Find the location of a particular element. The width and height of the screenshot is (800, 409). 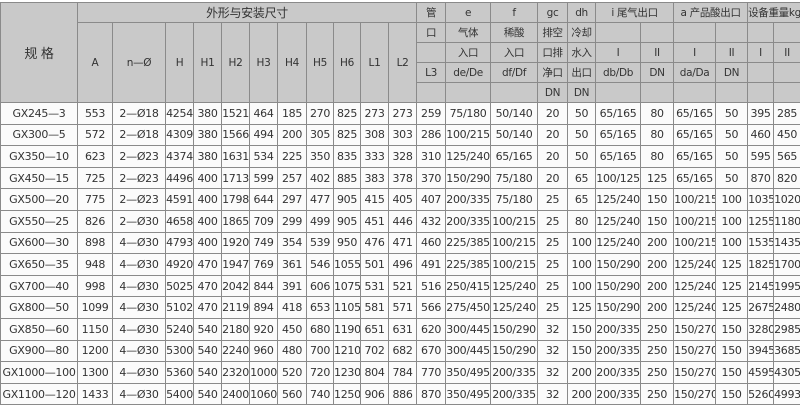

value-cell: 531 is located at coordinates (375, 286).